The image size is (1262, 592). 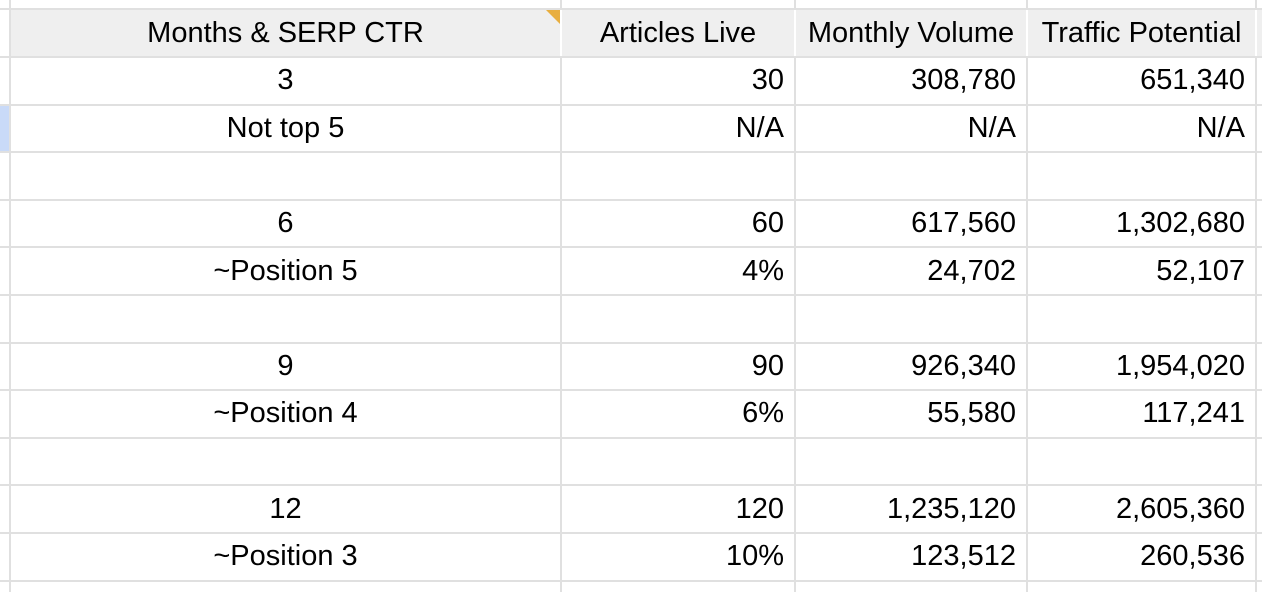 What do you see at coordinates (631, 82) in the screenshot?
I see `table-row: 3 30 308,780 651,340` at bounding box center [631, 82].